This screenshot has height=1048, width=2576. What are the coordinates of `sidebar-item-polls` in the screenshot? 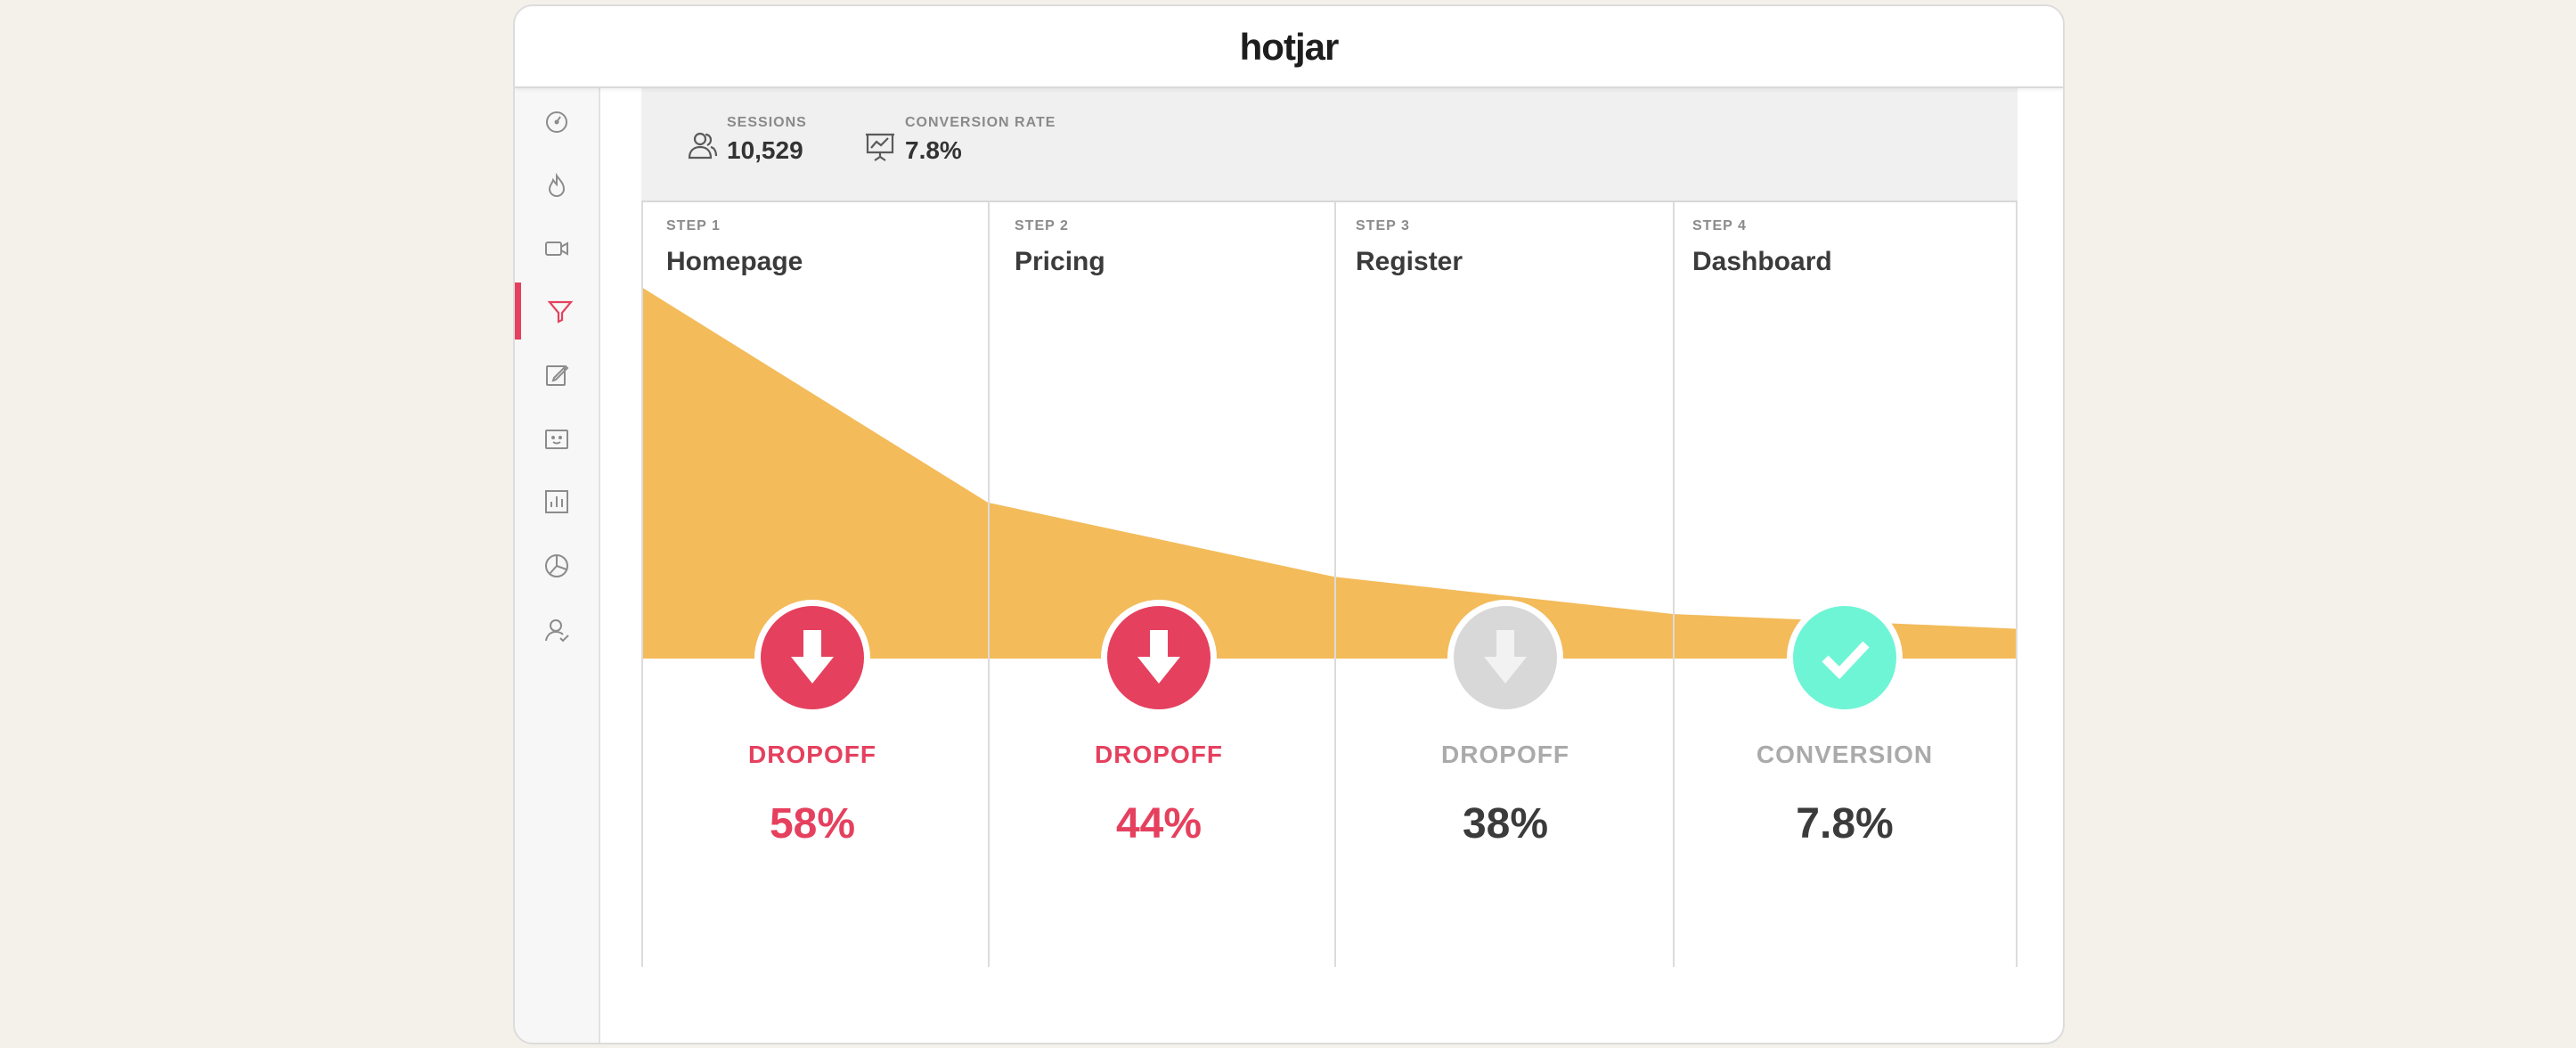 It's located at (557, 439).